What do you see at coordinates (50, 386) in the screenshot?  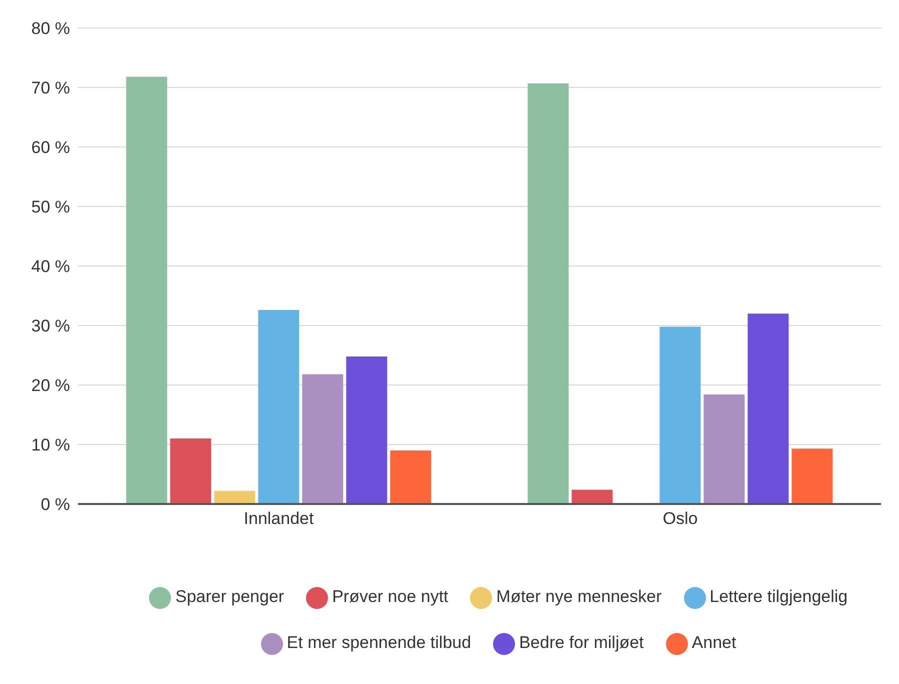 I see `y-tick-label: 20 %` at bounding box center [50, 386].